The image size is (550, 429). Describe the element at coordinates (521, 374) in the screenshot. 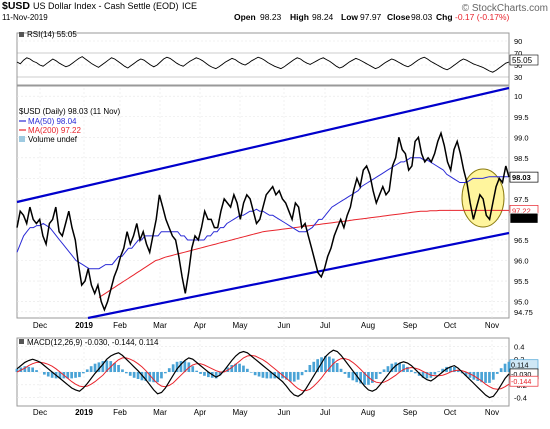

I see `macd-badge-value: -0.030` at that location.